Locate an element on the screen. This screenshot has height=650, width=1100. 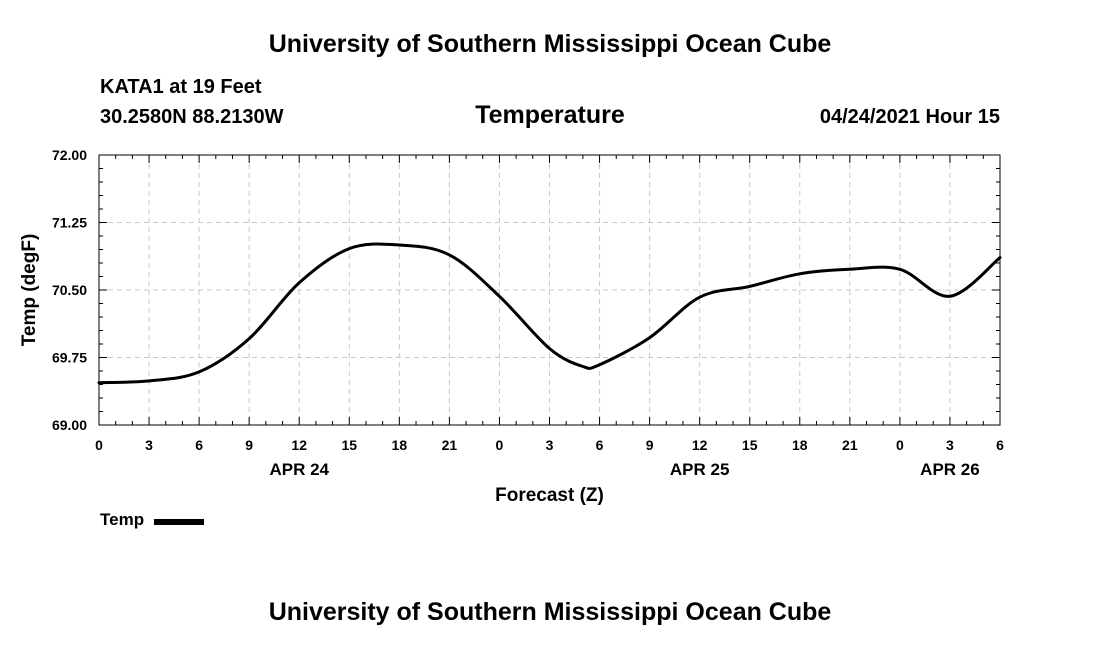
date-label: APR 26 is located at coordinates (950, 469).